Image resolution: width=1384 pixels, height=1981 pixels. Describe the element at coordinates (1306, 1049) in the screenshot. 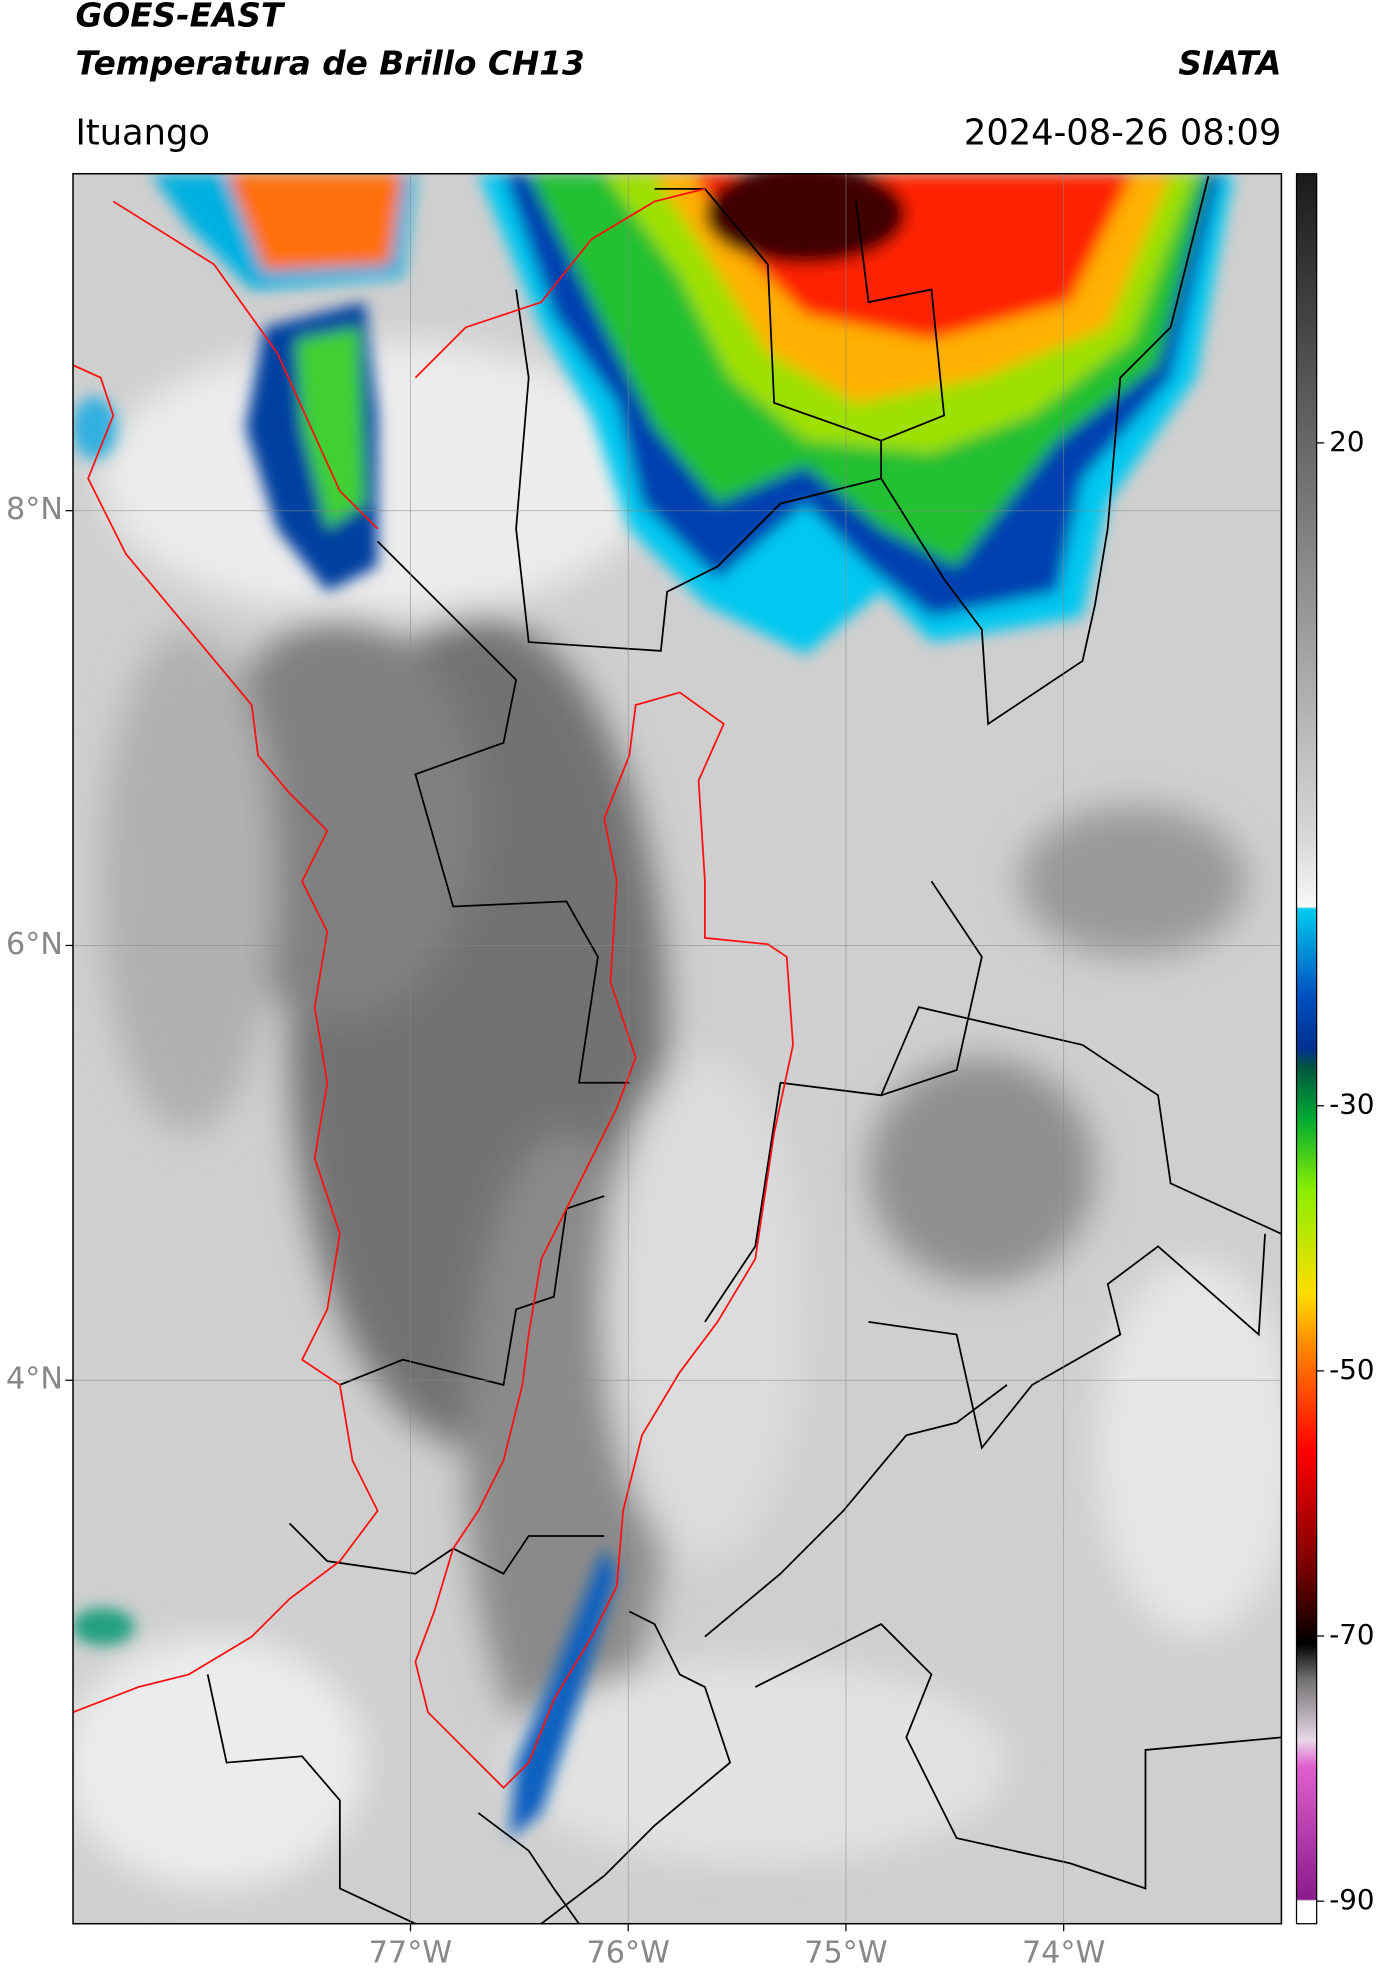

I see `colorbar` at that location.